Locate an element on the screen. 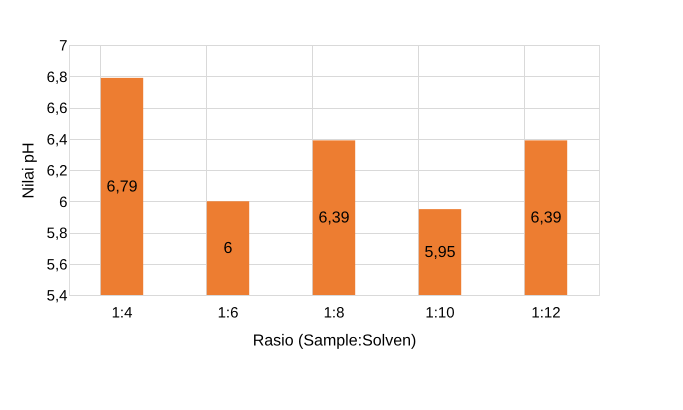 This screenshot has width=683, height=410. y-tick-label: 6,8 is located at coordinates (57, 77).